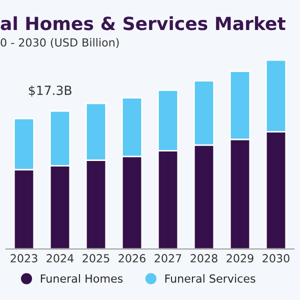  Describe the element at coordinates (204, 258) in the screenshot. I see `x-tick-label: 2028` at that location.